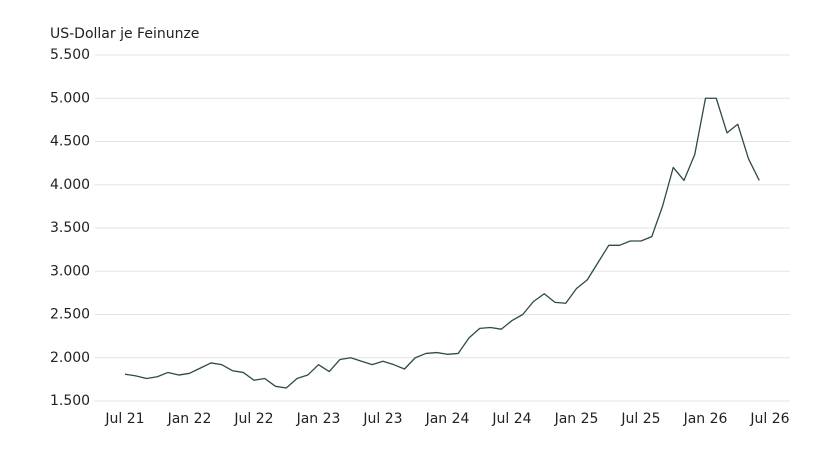 The image size is (840, 449). I want to click on axis-title: US-Dollar je Feinunze, so click(124, 34).